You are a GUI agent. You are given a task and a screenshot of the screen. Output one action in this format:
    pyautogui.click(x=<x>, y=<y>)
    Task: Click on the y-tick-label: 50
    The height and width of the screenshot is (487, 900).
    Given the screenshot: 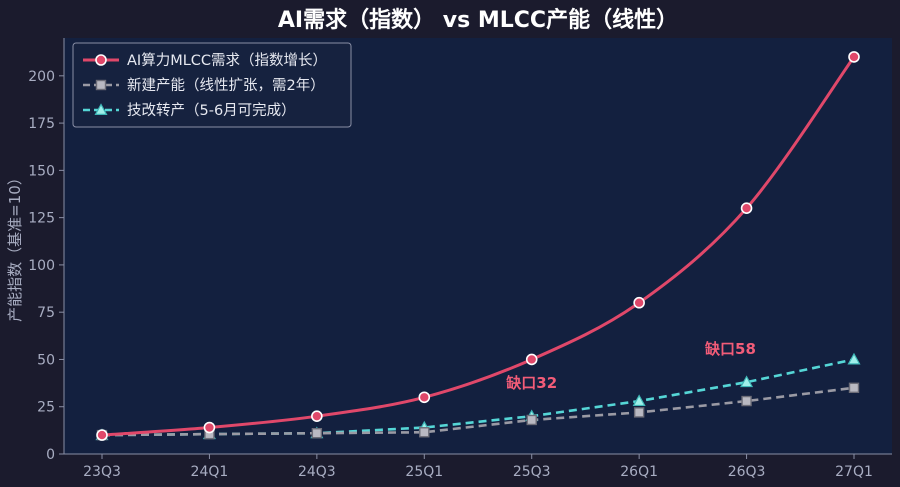 What is the action you would take?
    pyautogui.click(x=46, y=360)
    